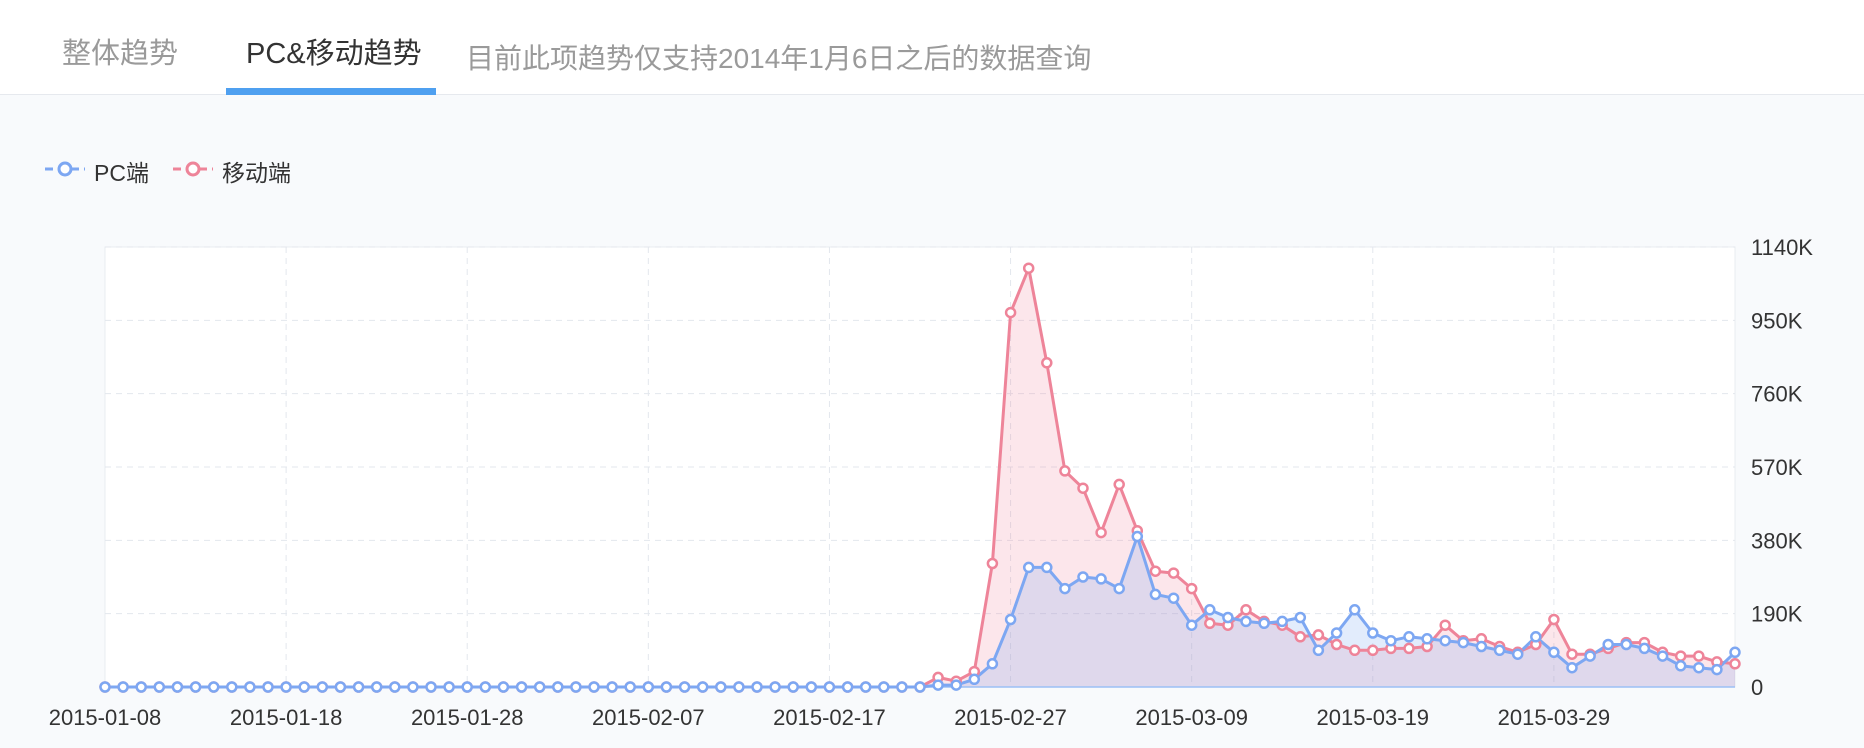 The height and width of the screenshot is (748, 1864). What do you see at coordinates (648, 717) in the screenshot?
I see `x-tick-label: 2015-02-07` at bounding box center [648, 717].